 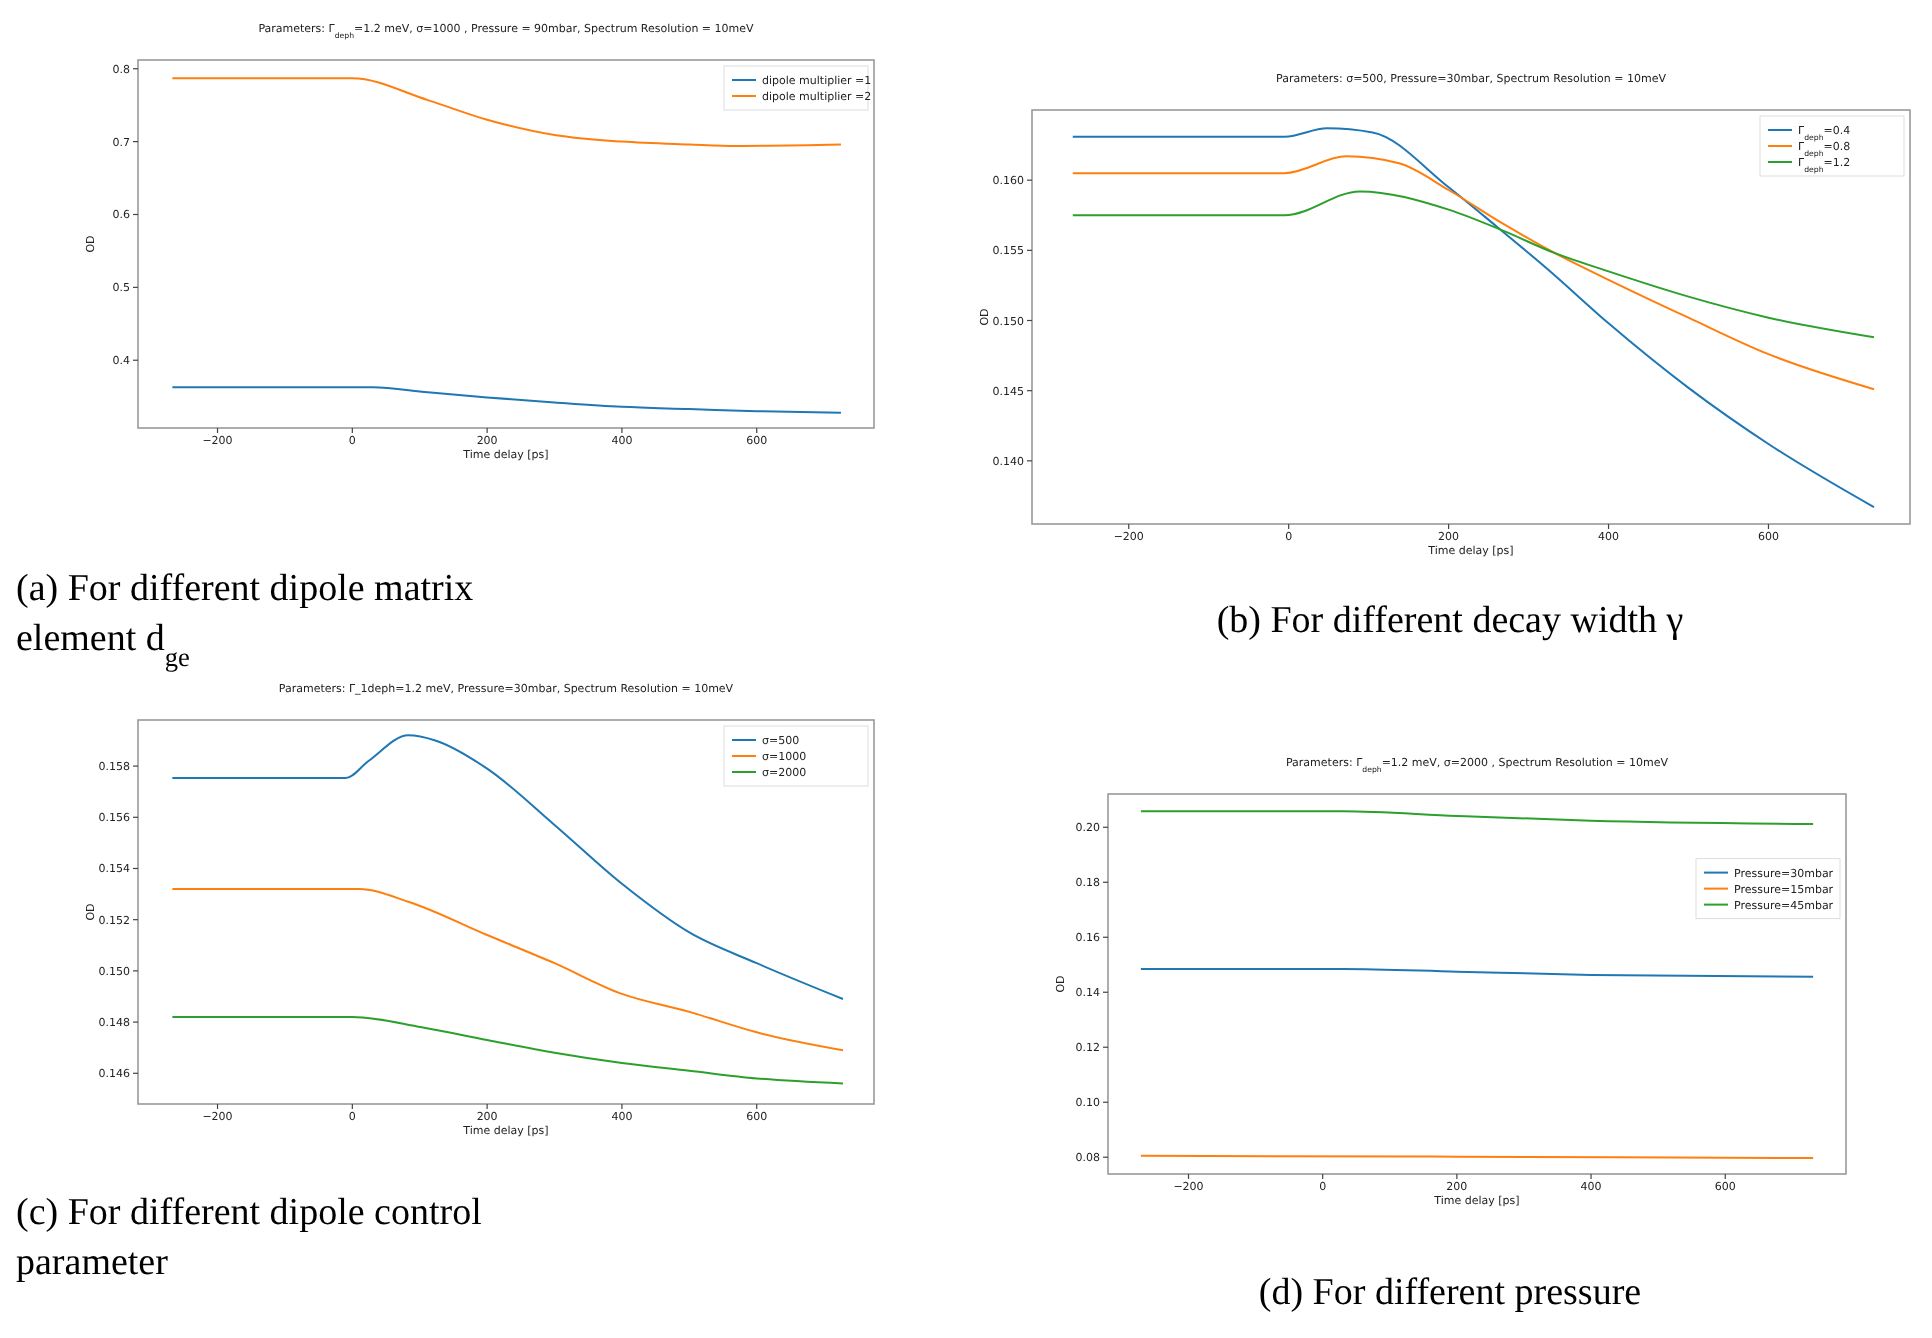 I want to click on text: (d) For different pressure, so click(x=1450, y=1293).